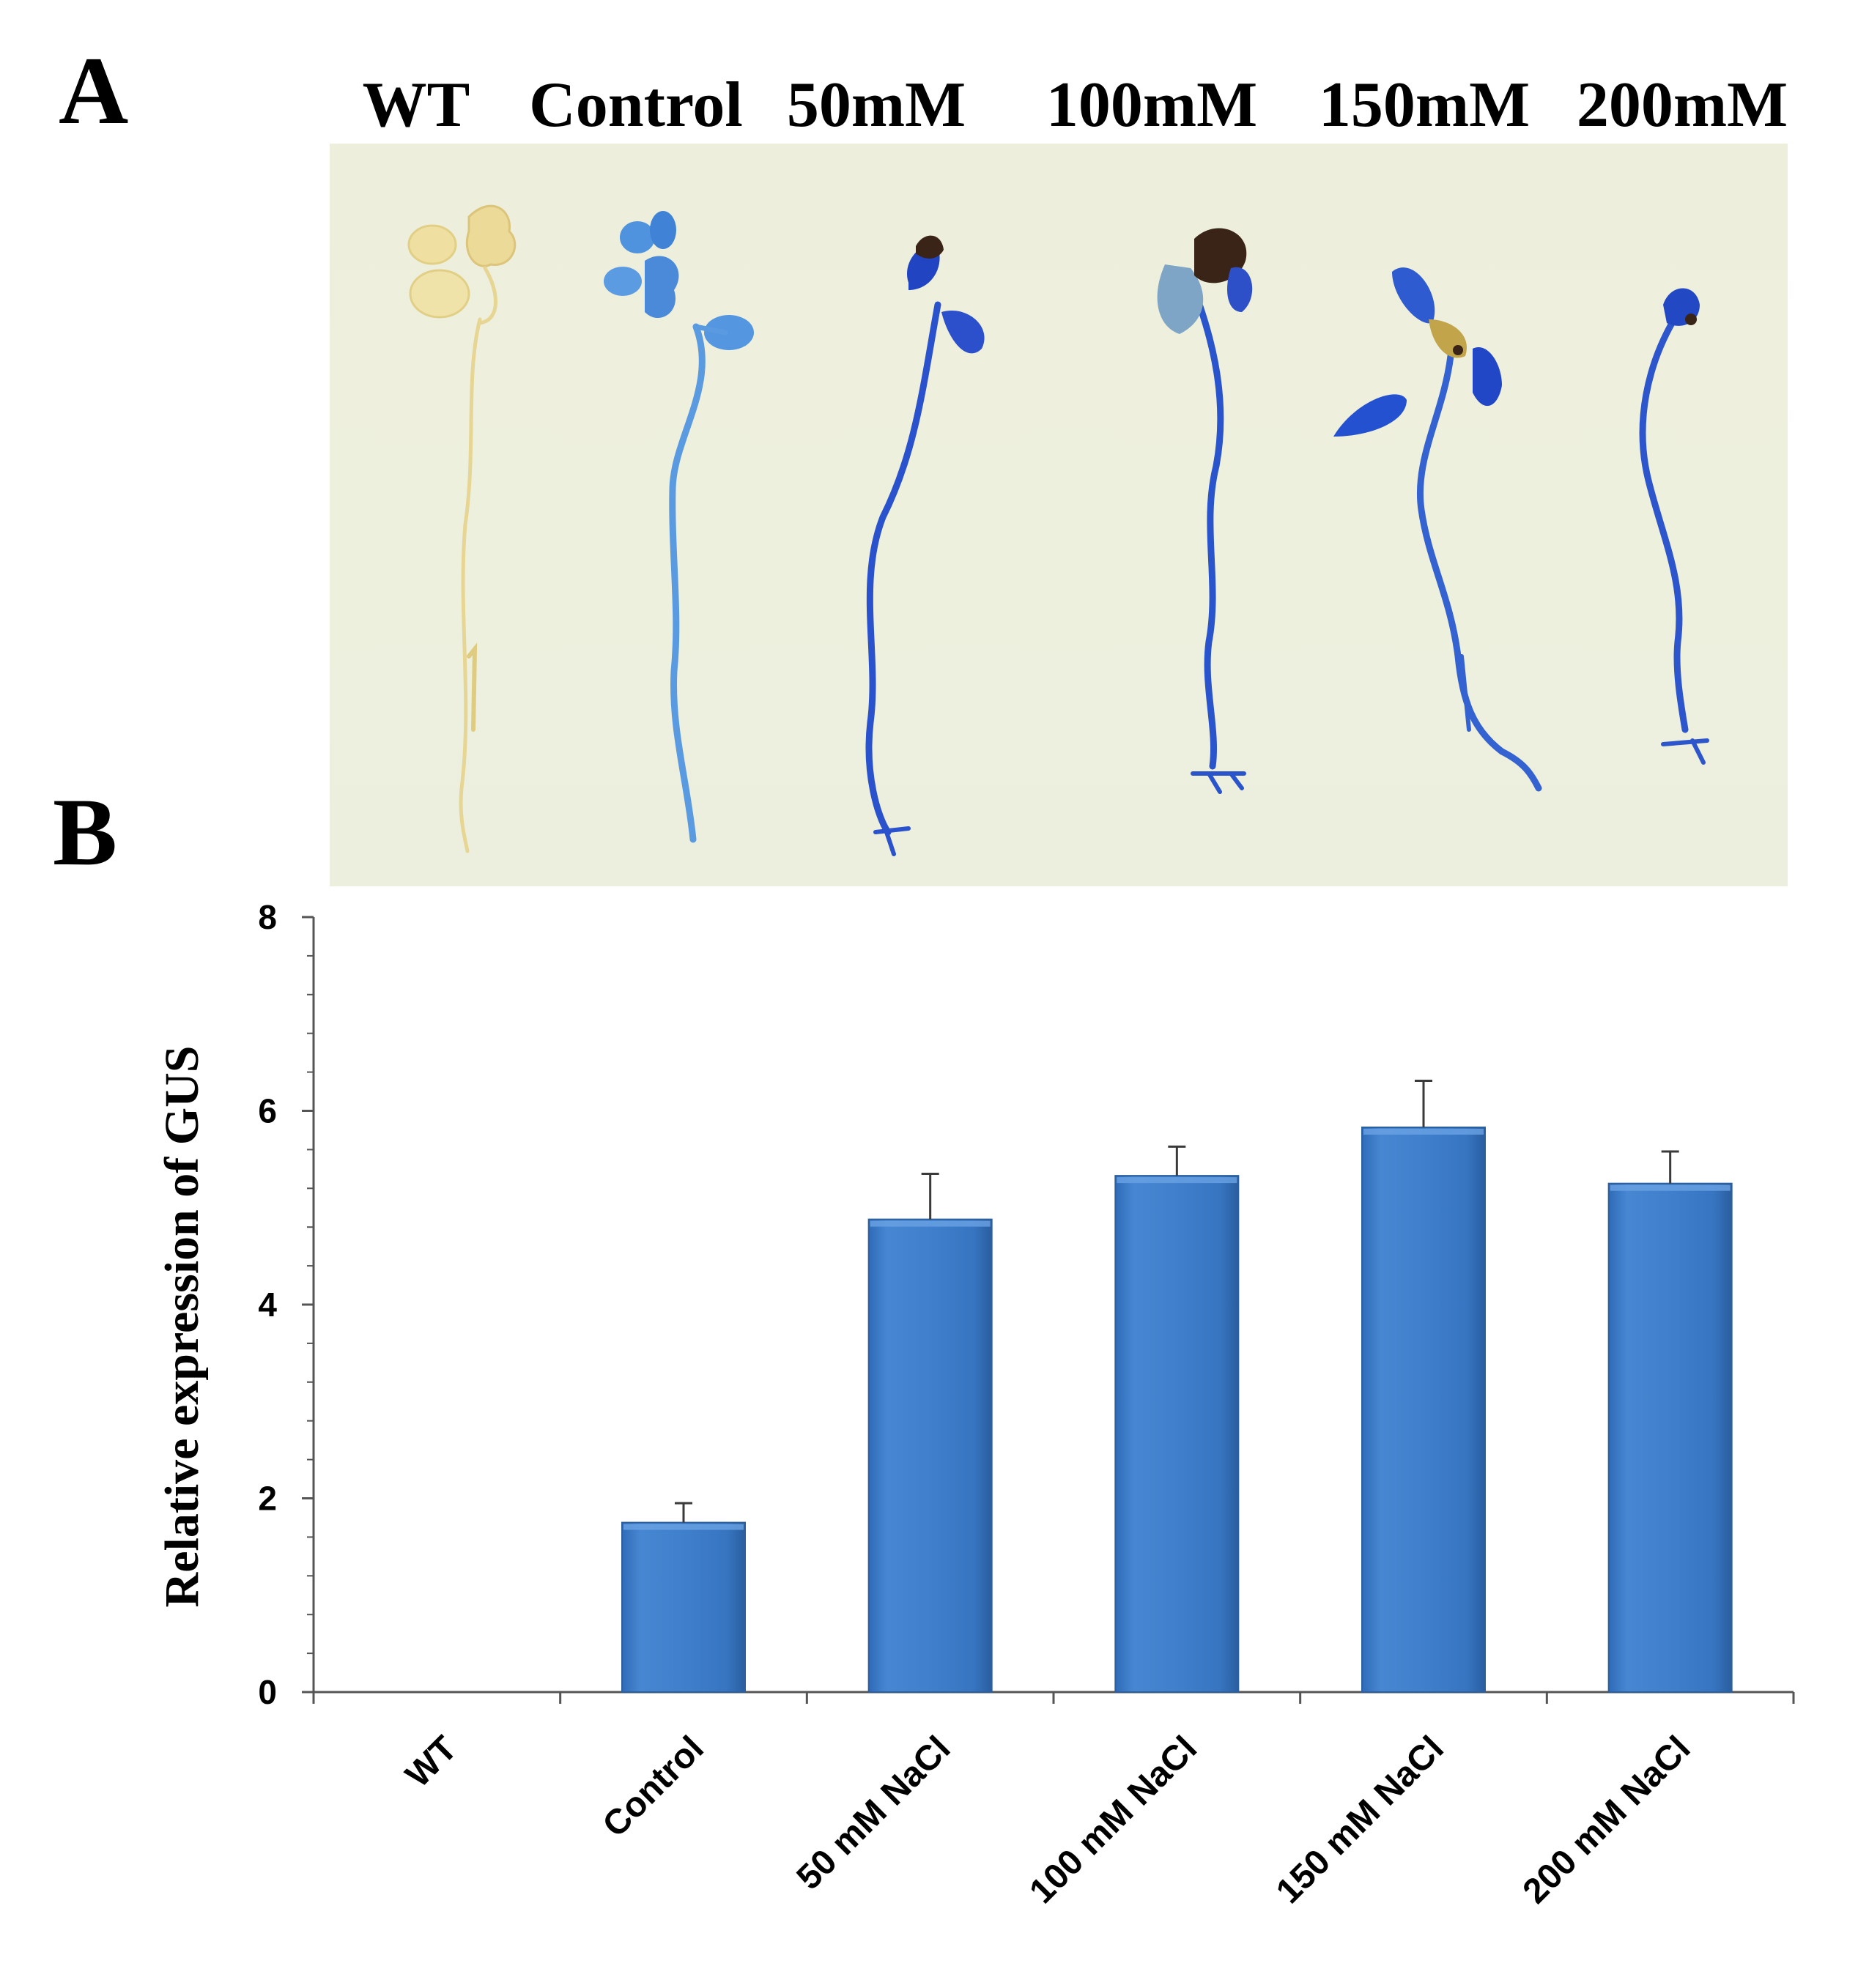  Describe the element at coordinates (267, 917) in the screenshot. I see `y-tick-label: 8` at that location.